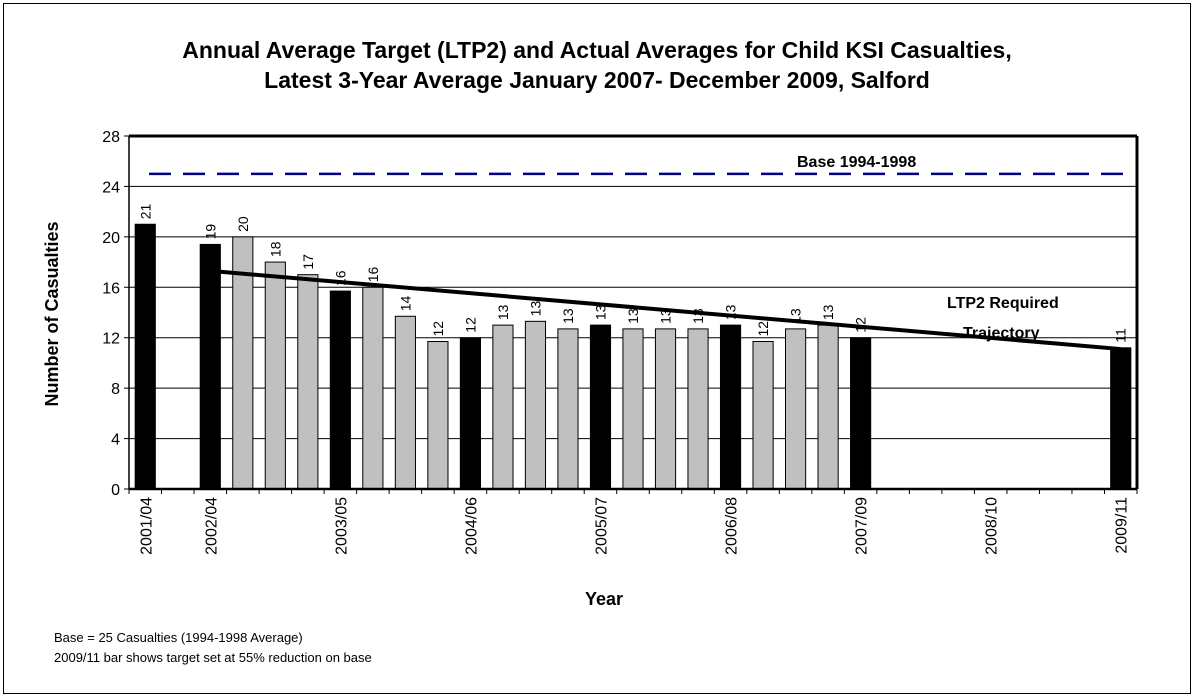  Describe the element at coordinates (243, 224) in the screenshot. I see `data-label: 20` at that location.